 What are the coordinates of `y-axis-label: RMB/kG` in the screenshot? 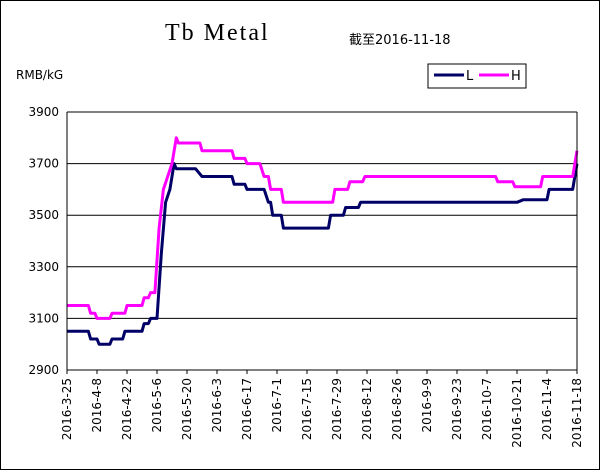 It's located at (40, 75).